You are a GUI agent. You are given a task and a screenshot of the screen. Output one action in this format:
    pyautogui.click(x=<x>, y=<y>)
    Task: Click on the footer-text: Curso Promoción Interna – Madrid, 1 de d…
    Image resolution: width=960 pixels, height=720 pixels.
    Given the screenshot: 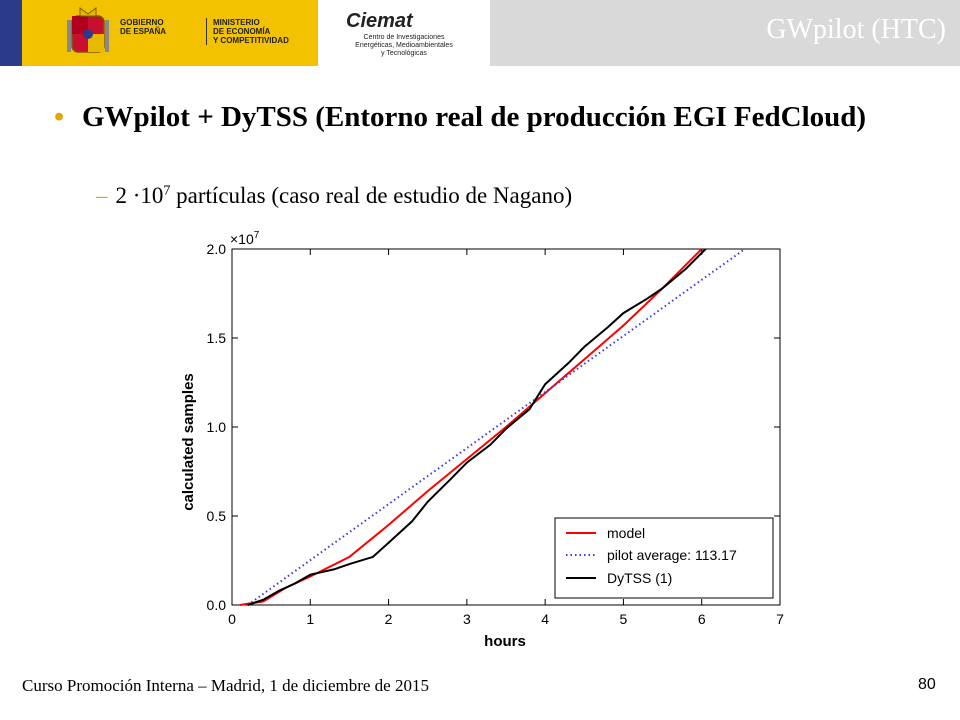 What is the action you would take?
    pyautogui.click(x=225, y=685)
    